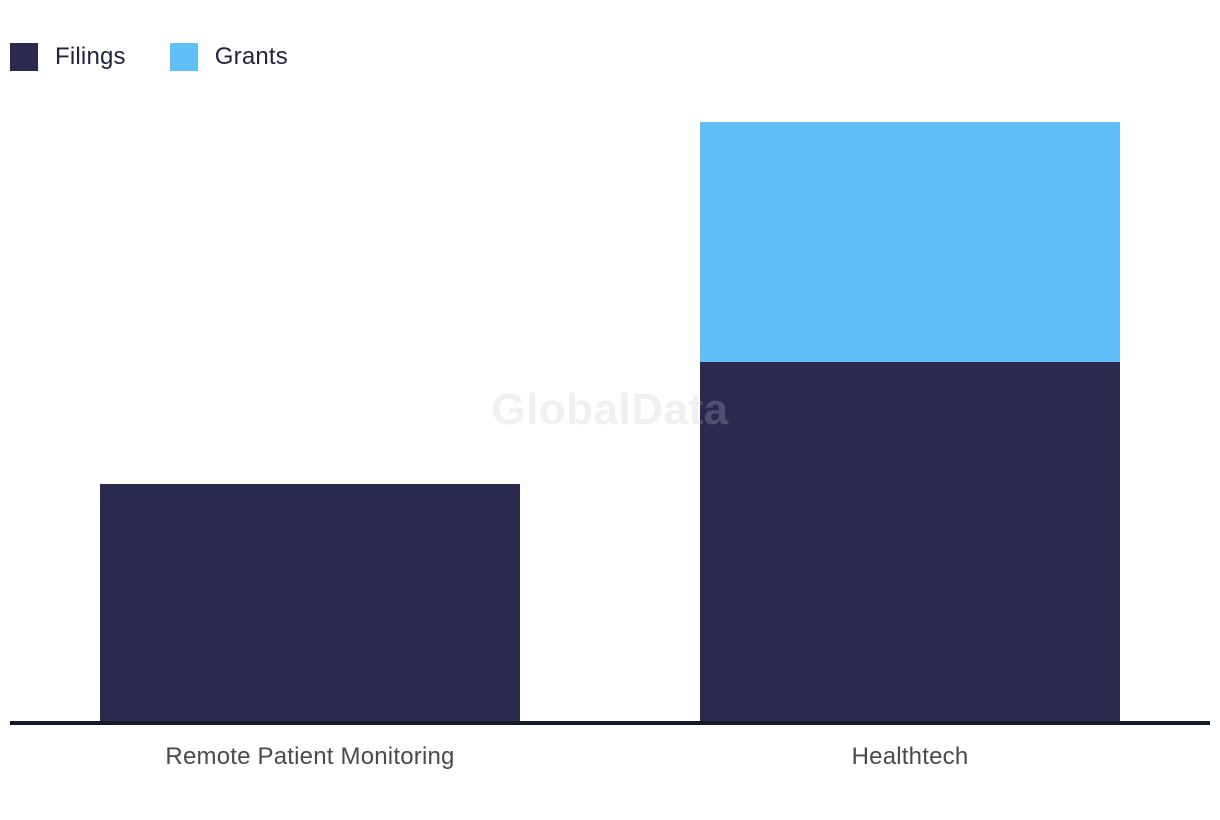 Image resolution: width=1220 pixels, height=820 pixels. What do you see at coordinates (149, 57) in the screenshot?
I see `legend: Filings Grants` at bounding box center [149, 57].